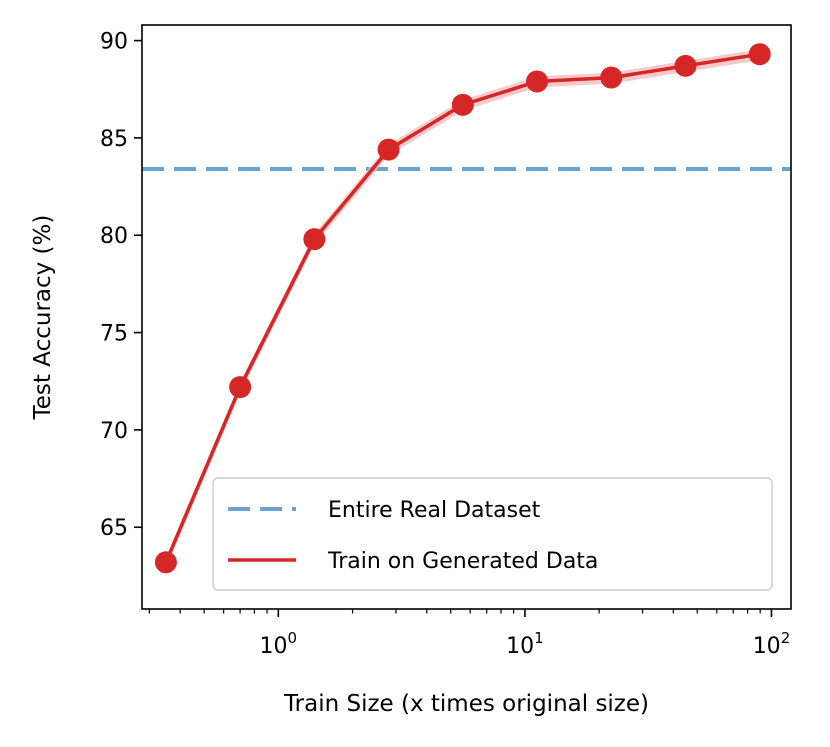 The image size is (830, 747). What do you see at coordinates (114, 42) in the screenshot?
I see `y-tick-label-90: 90` at bounding box center [114, 42].